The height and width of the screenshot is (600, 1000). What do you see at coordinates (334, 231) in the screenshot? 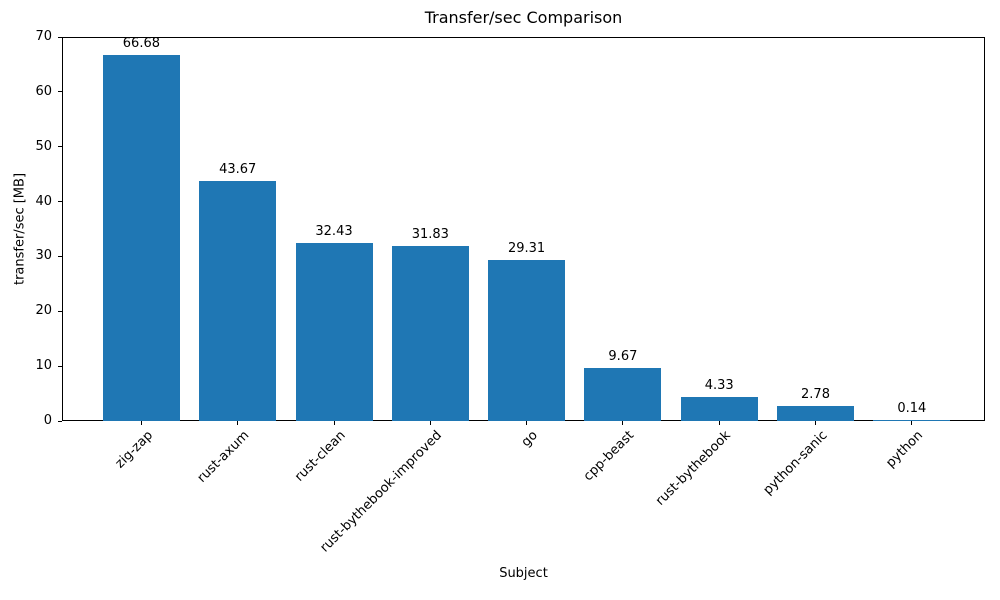
I see `bar-value-label: 32.43` at bounding box center [334, 231].